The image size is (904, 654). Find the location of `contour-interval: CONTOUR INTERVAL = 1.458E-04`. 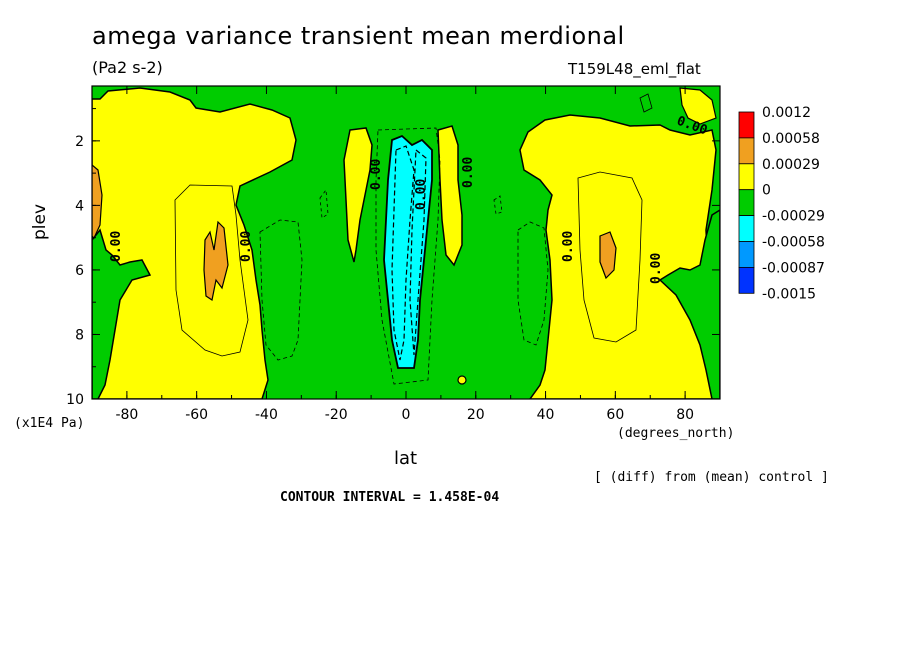

contour-interval: CONTOUR INTERVAL = 1.458E-04 is located at coordinates (390, 497).